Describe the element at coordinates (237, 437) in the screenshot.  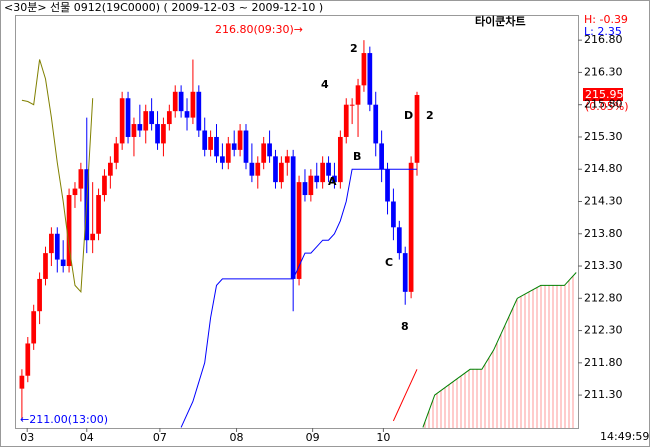
I see `x-tick-label: 08` at that location.